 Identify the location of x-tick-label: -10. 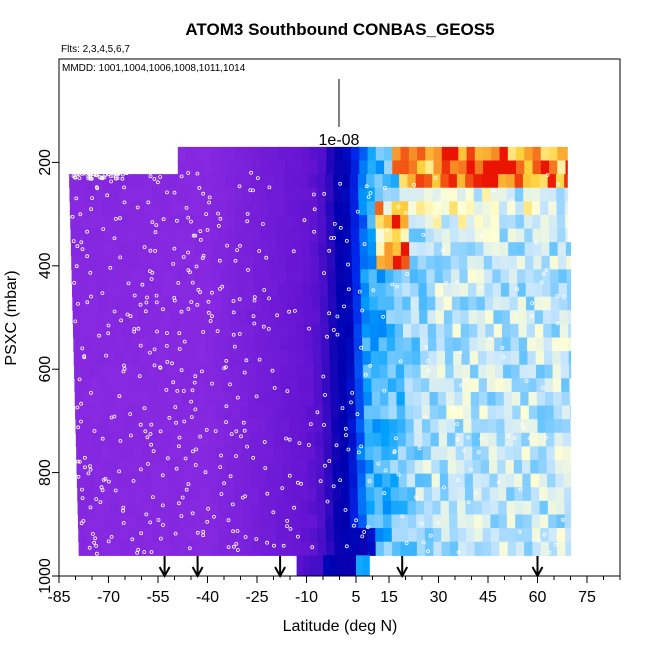
(306, 597).